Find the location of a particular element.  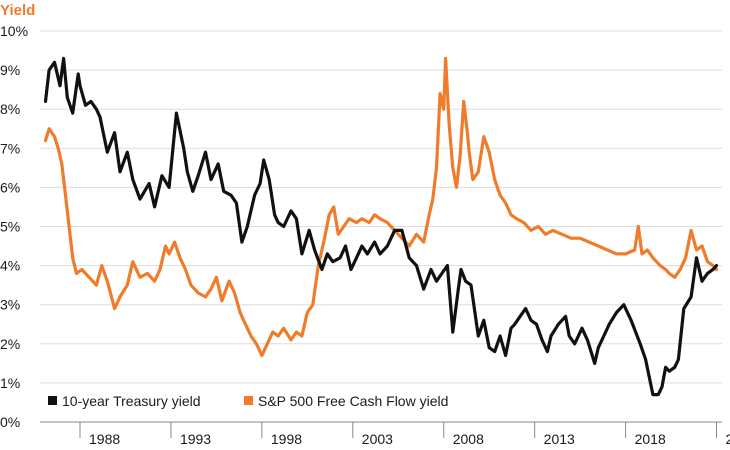

y-tick-label: 1% is located at coordinates (10, 383).